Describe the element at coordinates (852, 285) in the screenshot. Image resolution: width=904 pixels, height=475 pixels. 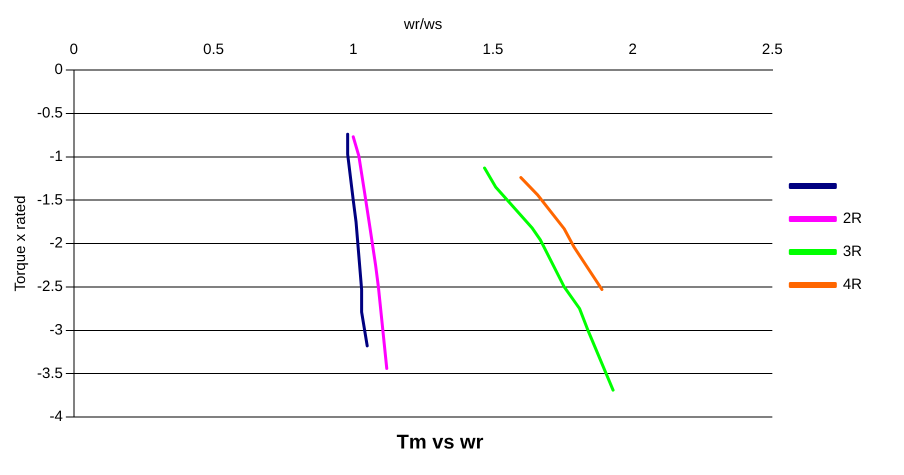
I see `legend-label: 4R` at that location.